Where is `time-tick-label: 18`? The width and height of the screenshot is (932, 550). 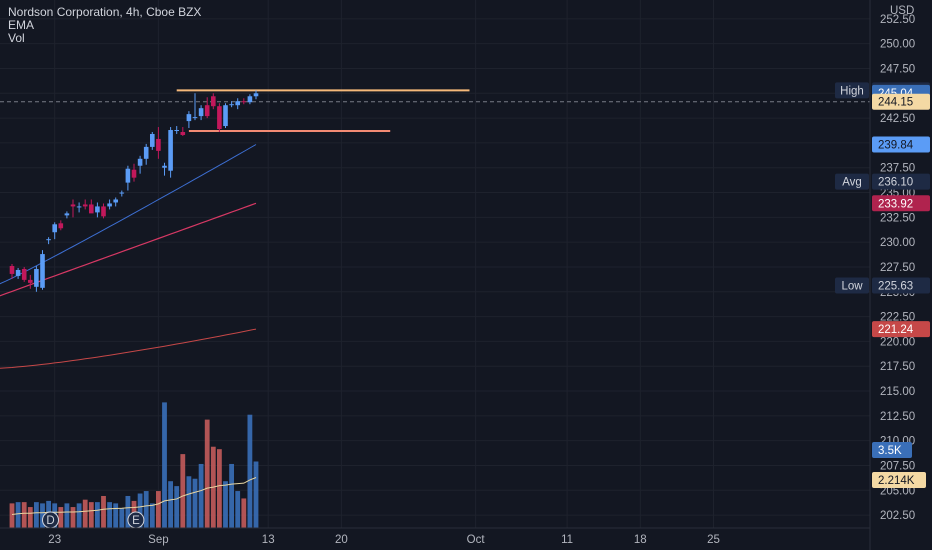
time-tick-label: 18 is located at coordinates (640, 540).